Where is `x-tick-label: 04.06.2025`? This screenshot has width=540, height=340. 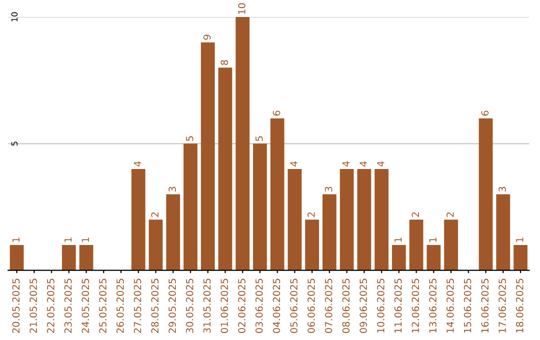 x-tick-label: 04.06.2025 is located at coordinates (276, 305).